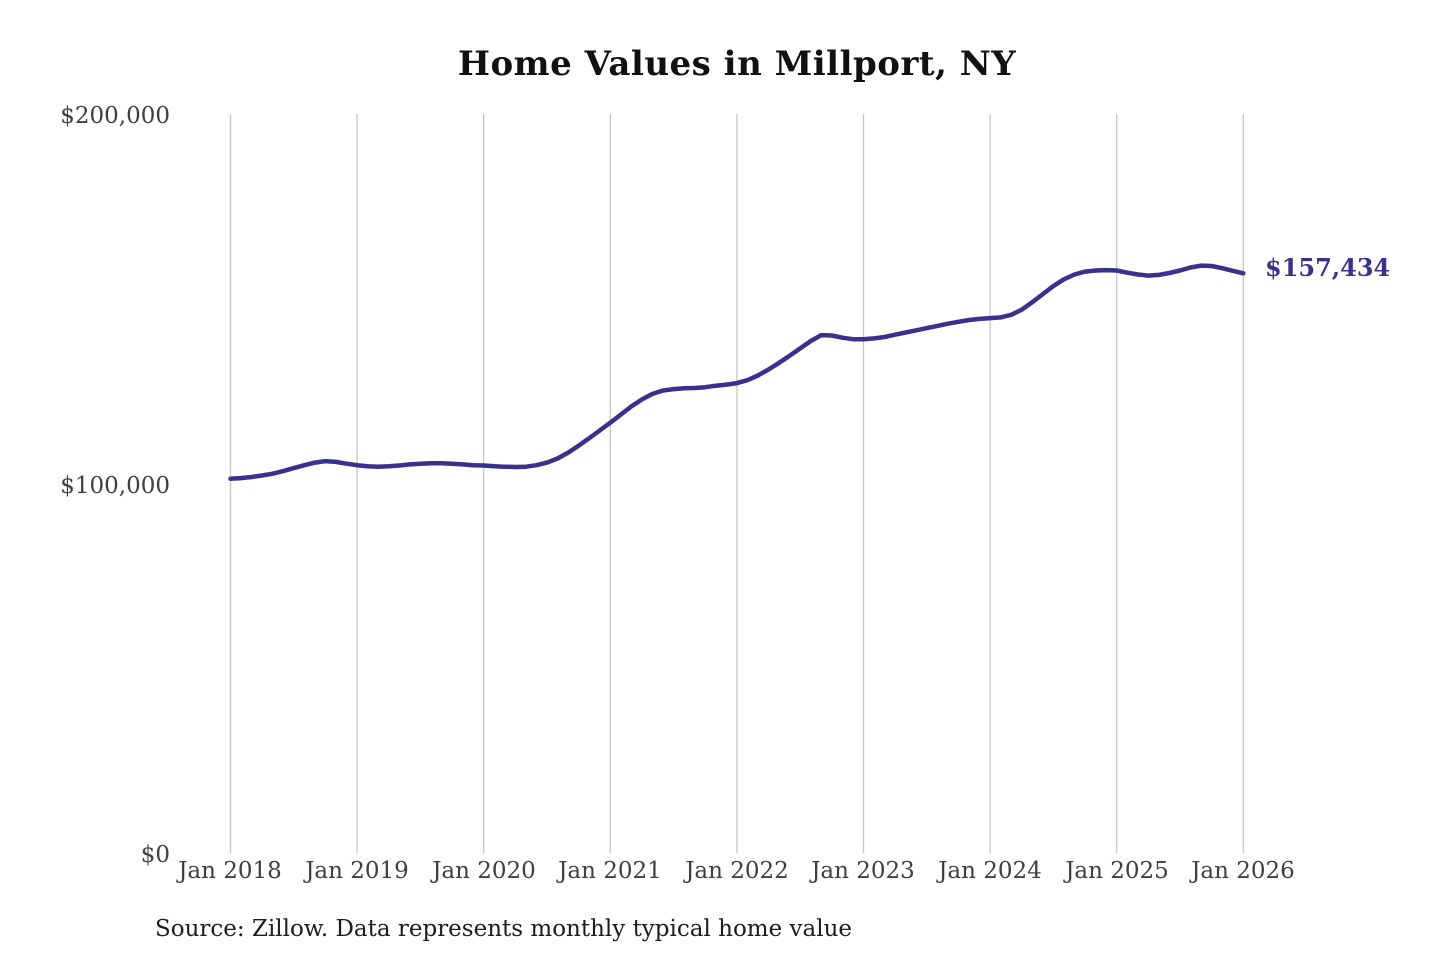  What do you see at coordinates (484, 871) in the screenshot?
I see `x-tick-jan-2020: Jan 2020` at bounding box center [484, 871].